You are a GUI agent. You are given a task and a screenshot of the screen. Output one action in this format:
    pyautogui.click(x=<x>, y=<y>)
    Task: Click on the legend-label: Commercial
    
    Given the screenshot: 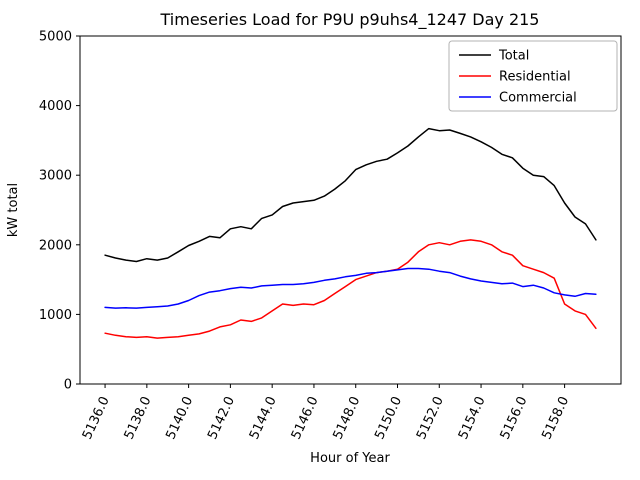 What is the action you would take?
    pyautogui.click(x=538, y=98)
    